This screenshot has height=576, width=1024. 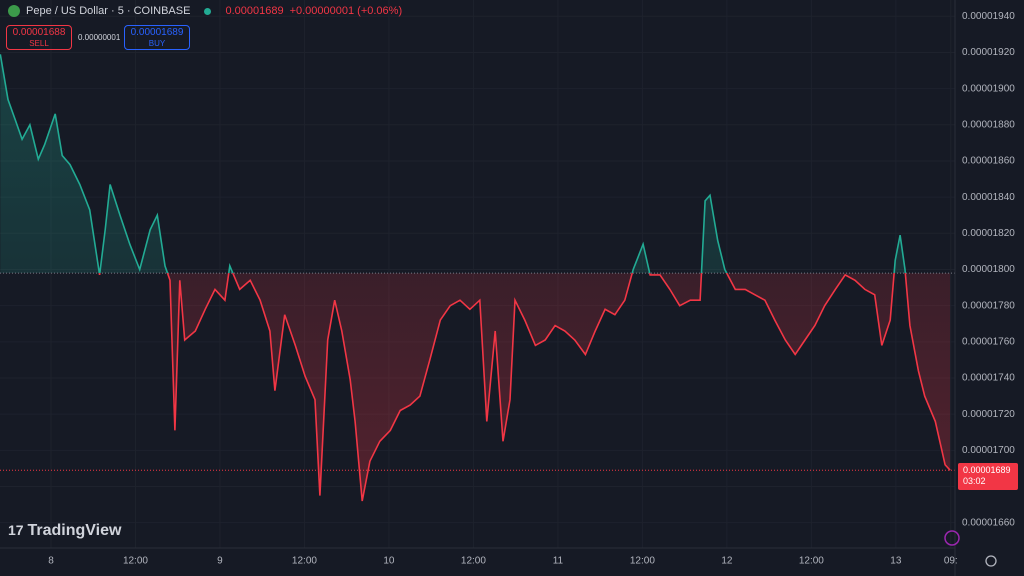 I want to click on y-tick-label: 0.00001860, so click(x=988, y=161).